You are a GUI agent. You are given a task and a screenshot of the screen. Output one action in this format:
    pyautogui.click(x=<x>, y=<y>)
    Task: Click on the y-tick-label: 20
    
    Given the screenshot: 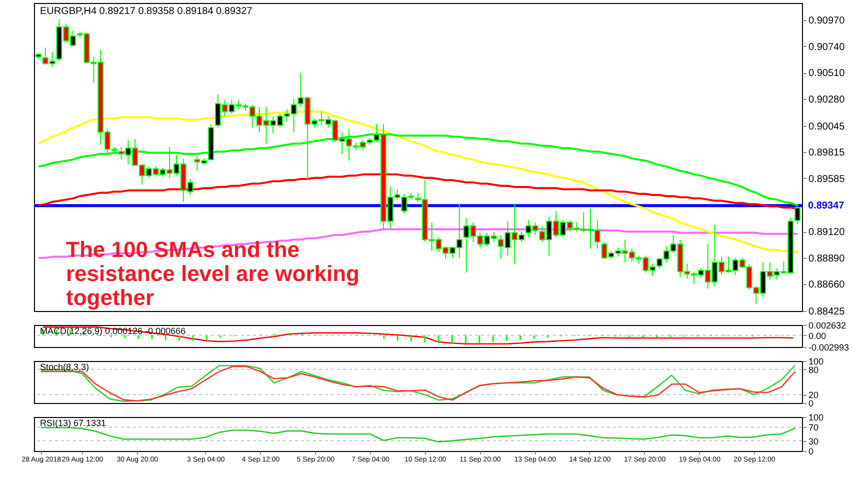 What is the action you would take?
    pyautogui.click(x=813, y=395)
    